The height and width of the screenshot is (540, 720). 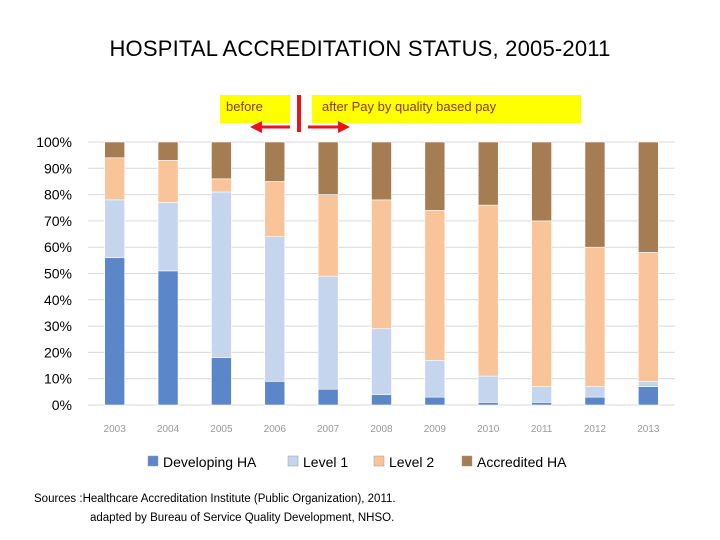 What do you see at coordinates (488, 429) in the screenshot?
I see `x-tick-label: 2010` at bounding box center [488, 429].